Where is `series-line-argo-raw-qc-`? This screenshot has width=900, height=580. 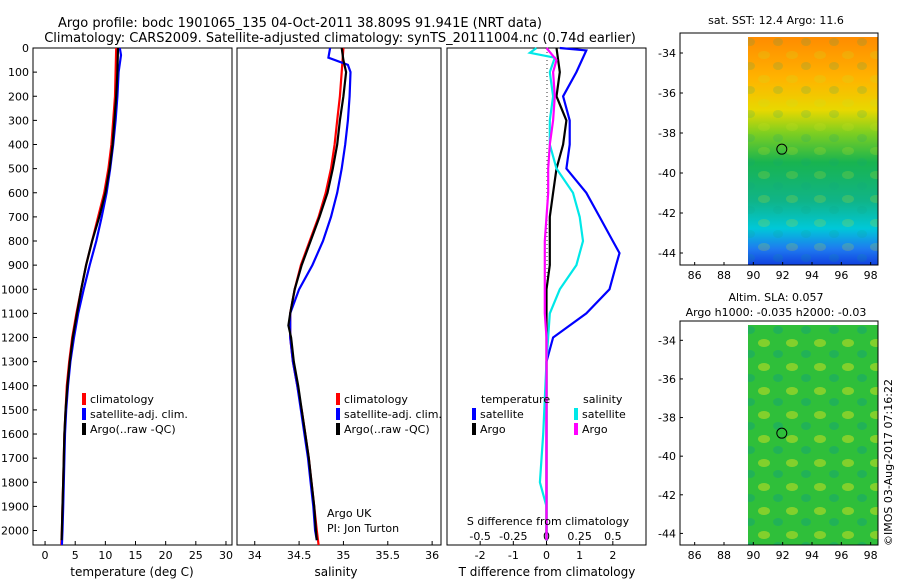 series-line-argo-raw-qc- is located at coordinates (317, 294).